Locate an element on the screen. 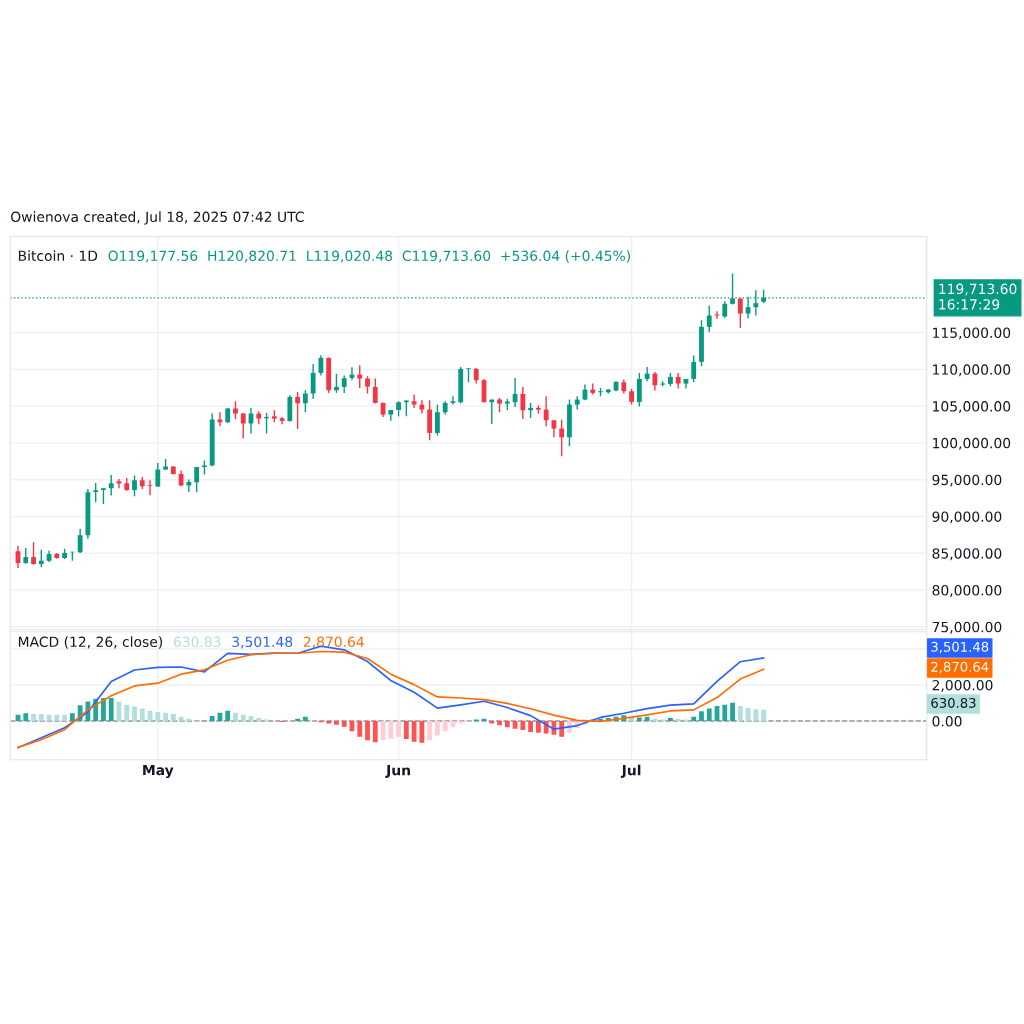 Image resolution: width=1024 pixels, height=1024 pixels. y-tick-label: 95,000.00 is located at coordinates (967, 480).